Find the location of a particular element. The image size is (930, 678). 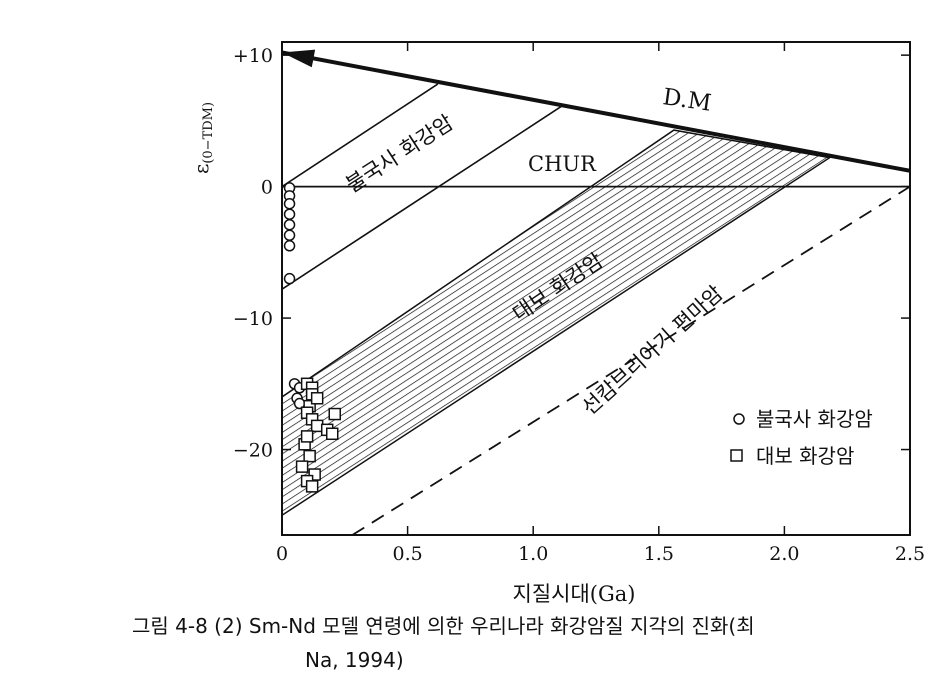

svg-text: ε(0−TDM) is located at coordinates (202, 138).